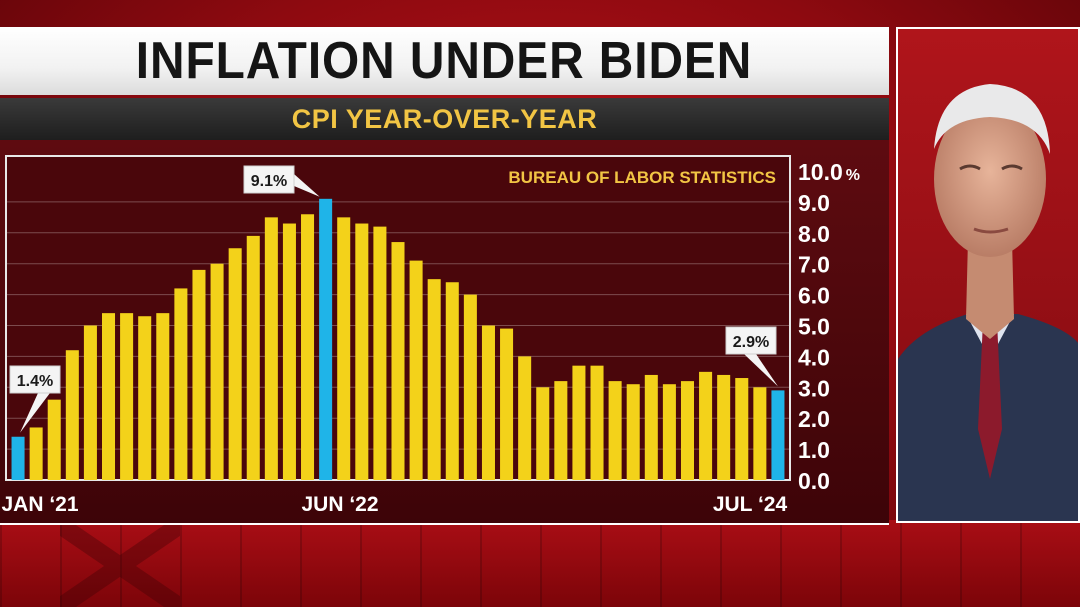  I want to click on y-tick-label: 6.0, so click(814, 296).